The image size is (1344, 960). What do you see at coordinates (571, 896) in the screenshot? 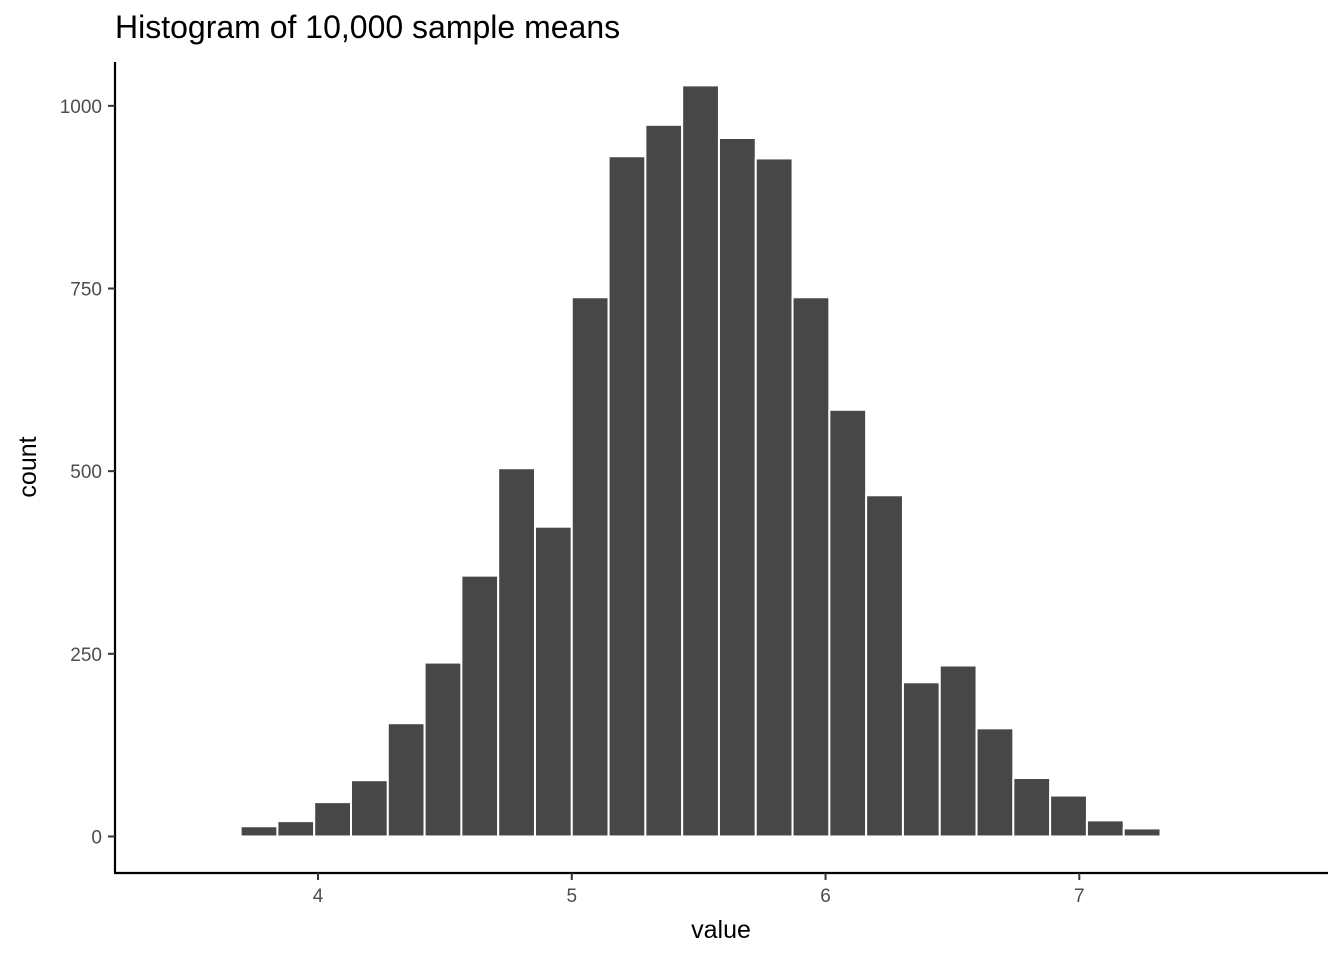
I see `x-tick-label: 5` at bounding box center [571, 896].